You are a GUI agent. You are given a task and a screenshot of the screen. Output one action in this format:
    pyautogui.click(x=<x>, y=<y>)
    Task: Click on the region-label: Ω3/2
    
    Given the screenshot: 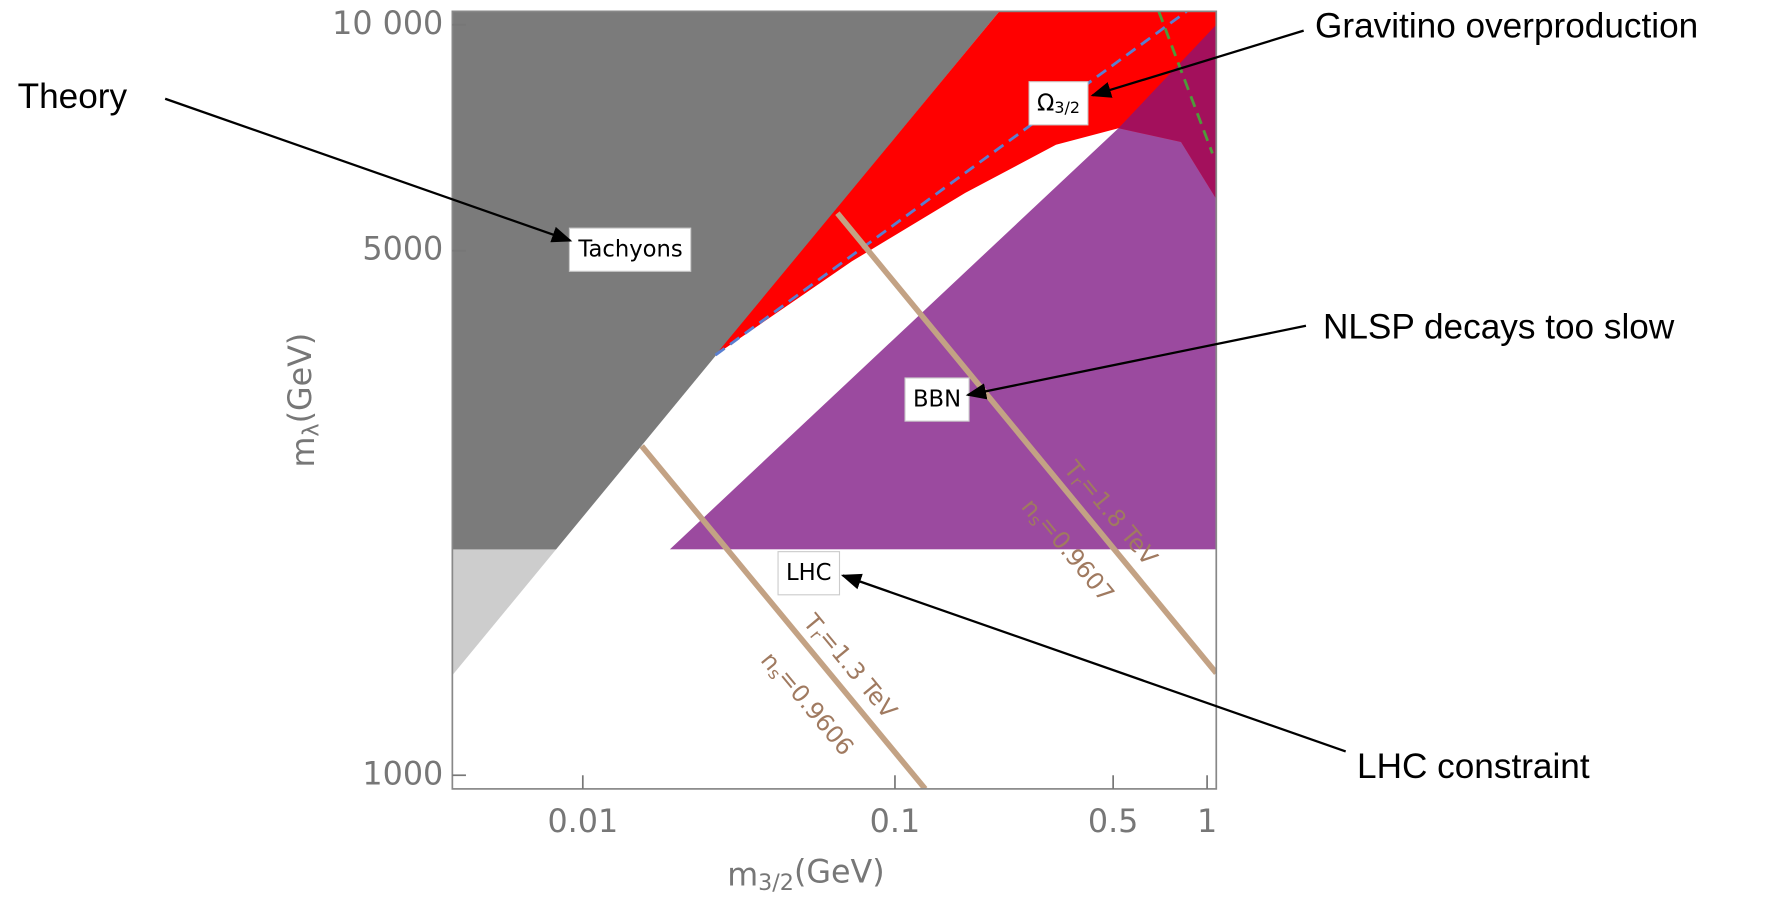 What is the action you would take?
    pyautogui.click(x=1058, y=103)
    